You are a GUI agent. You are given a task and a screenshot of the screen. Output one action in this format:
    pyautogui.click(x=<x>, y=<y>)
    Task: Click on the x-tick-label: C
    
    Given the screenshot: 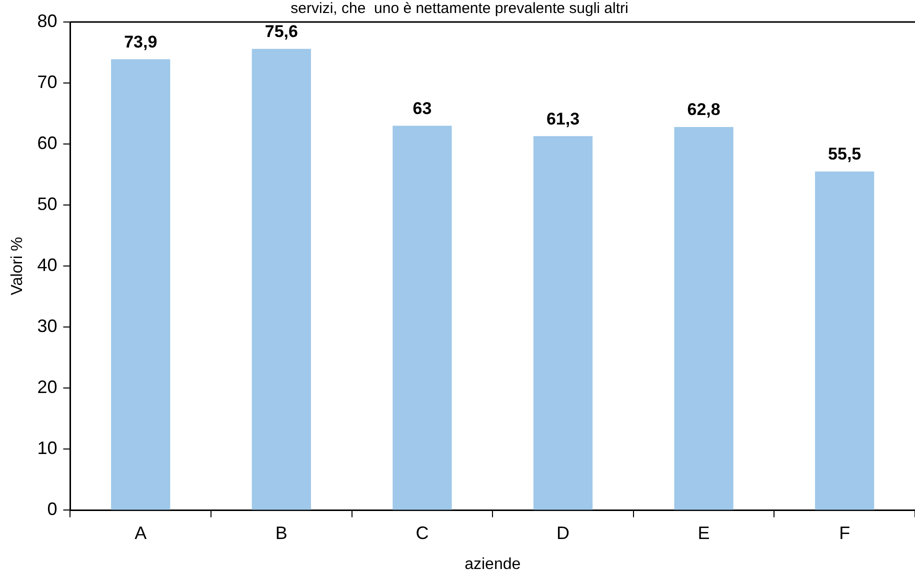 What is the action you would take?
    pyautogui.click(x=422, y=532)
    